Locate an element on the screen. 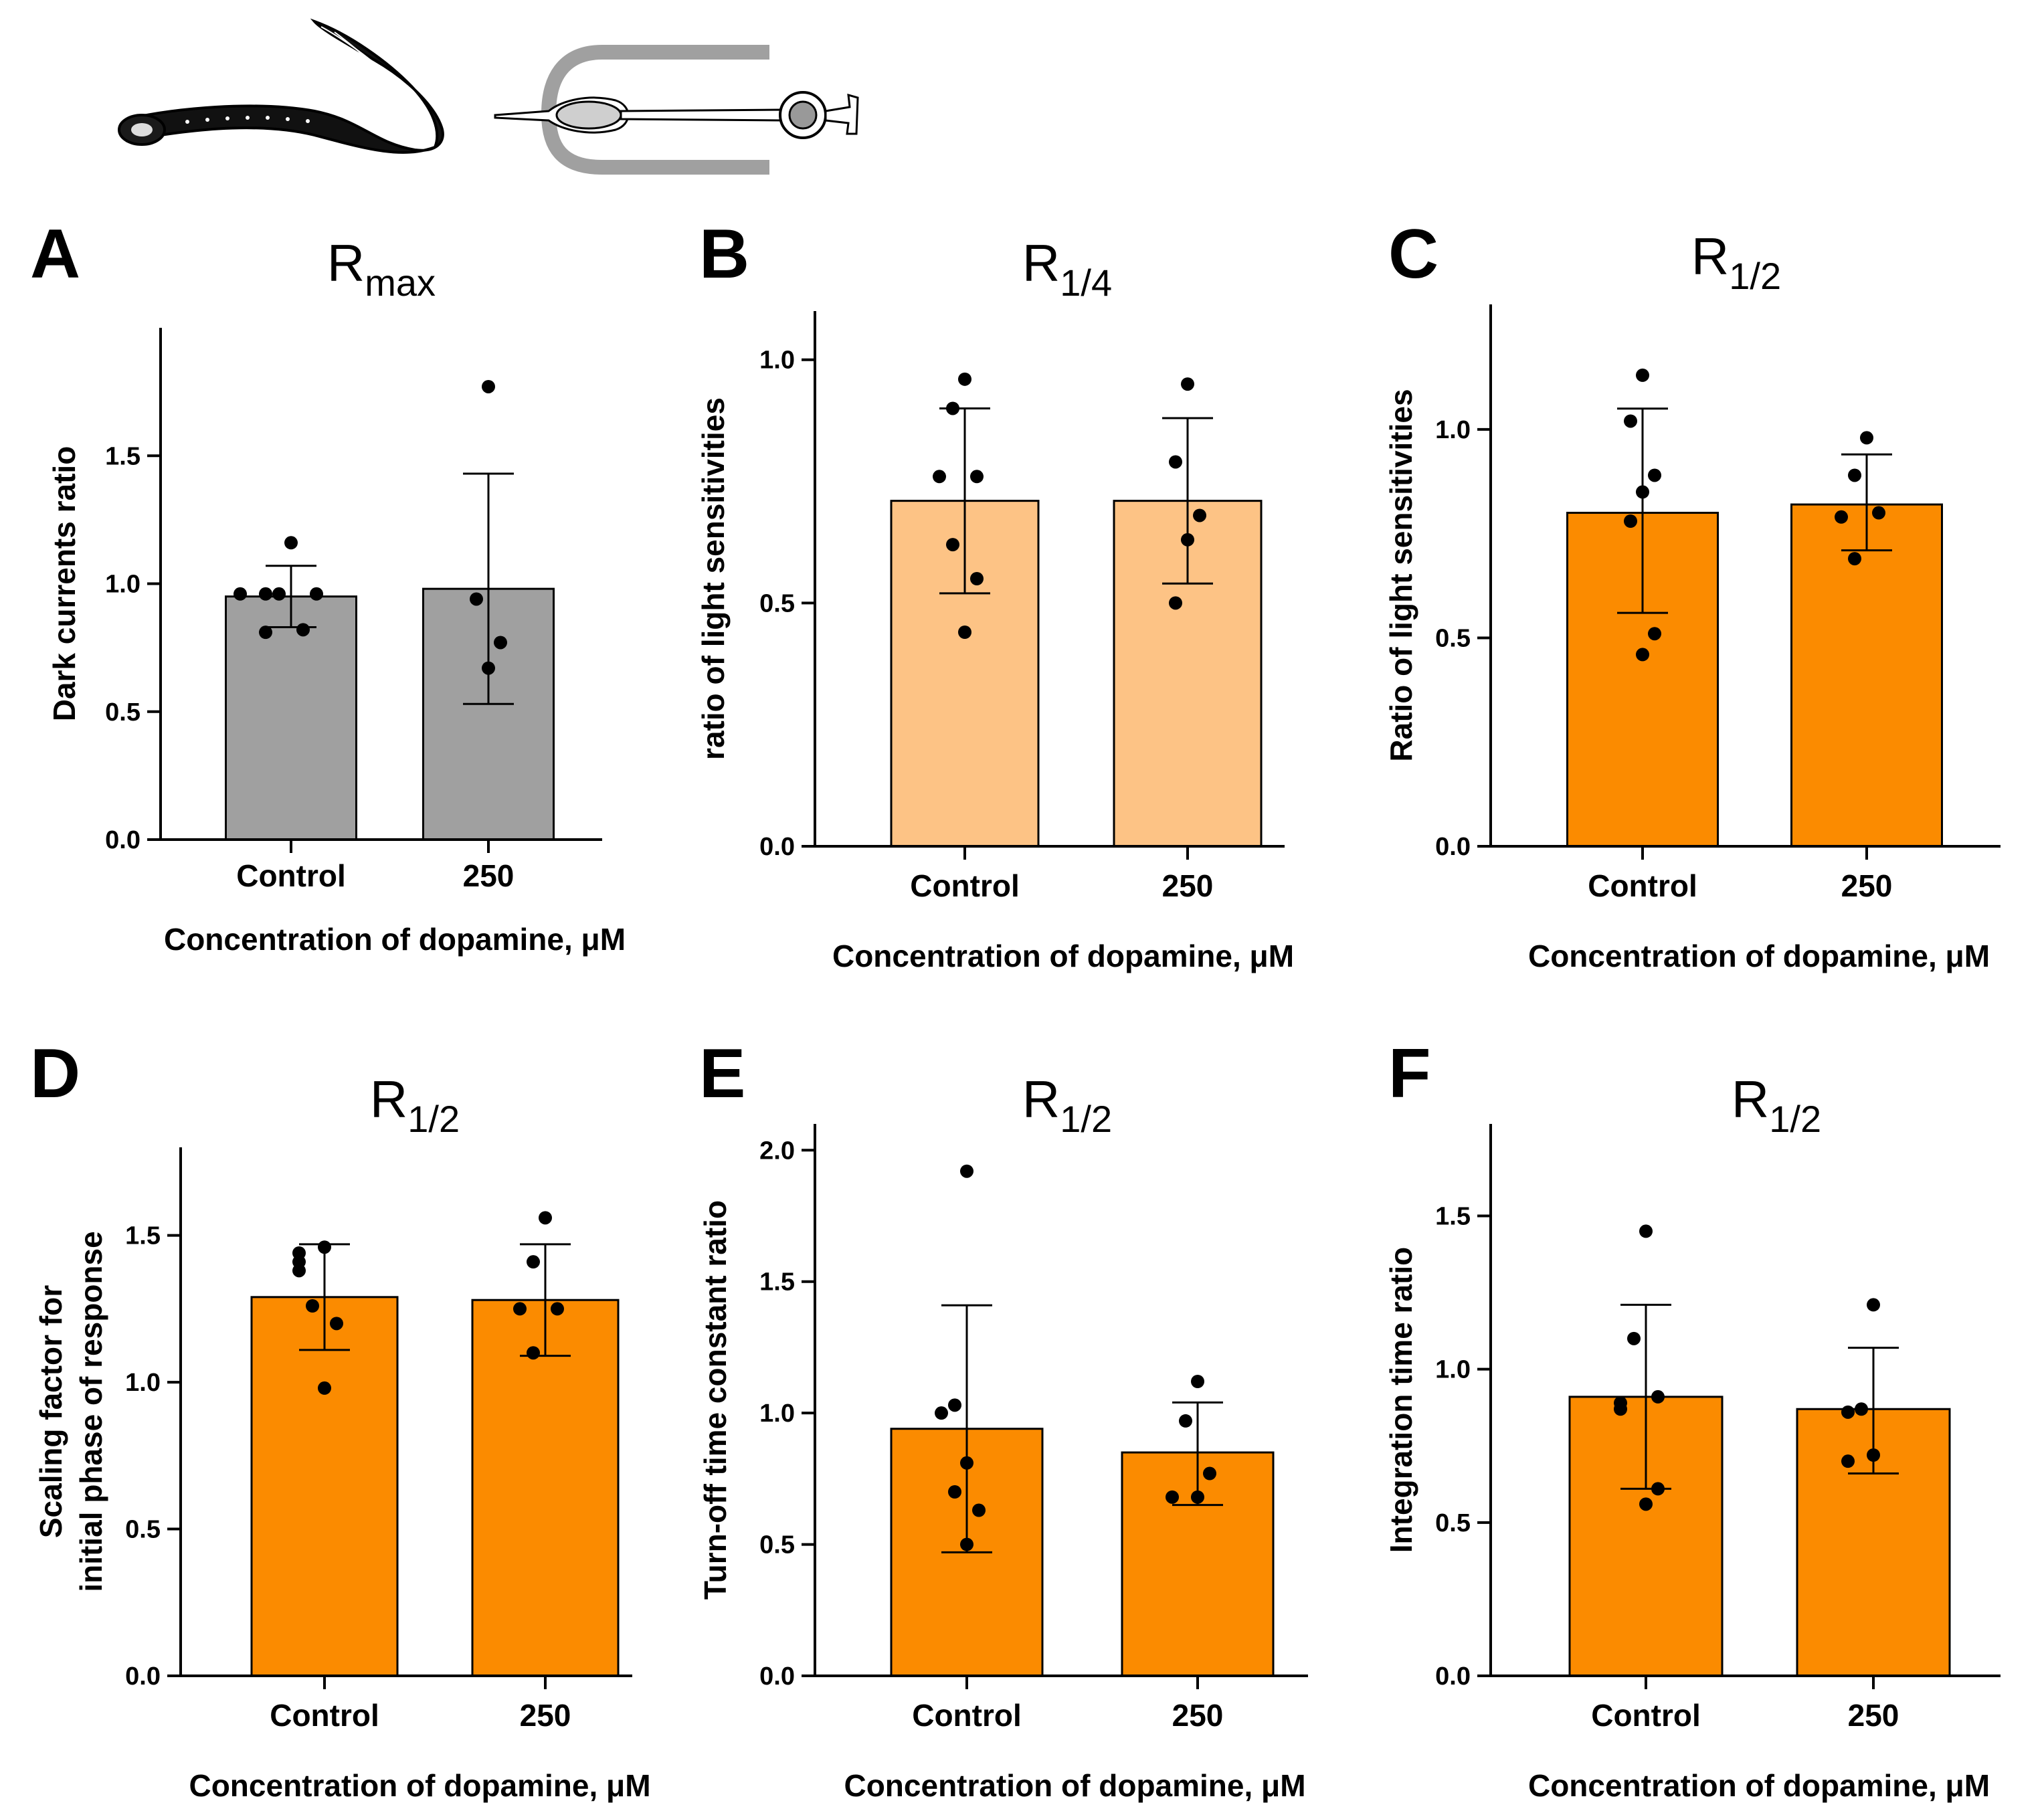 This screenshot has height=1819, width=2044. header-illustrations is located at coordinates (488, 96).